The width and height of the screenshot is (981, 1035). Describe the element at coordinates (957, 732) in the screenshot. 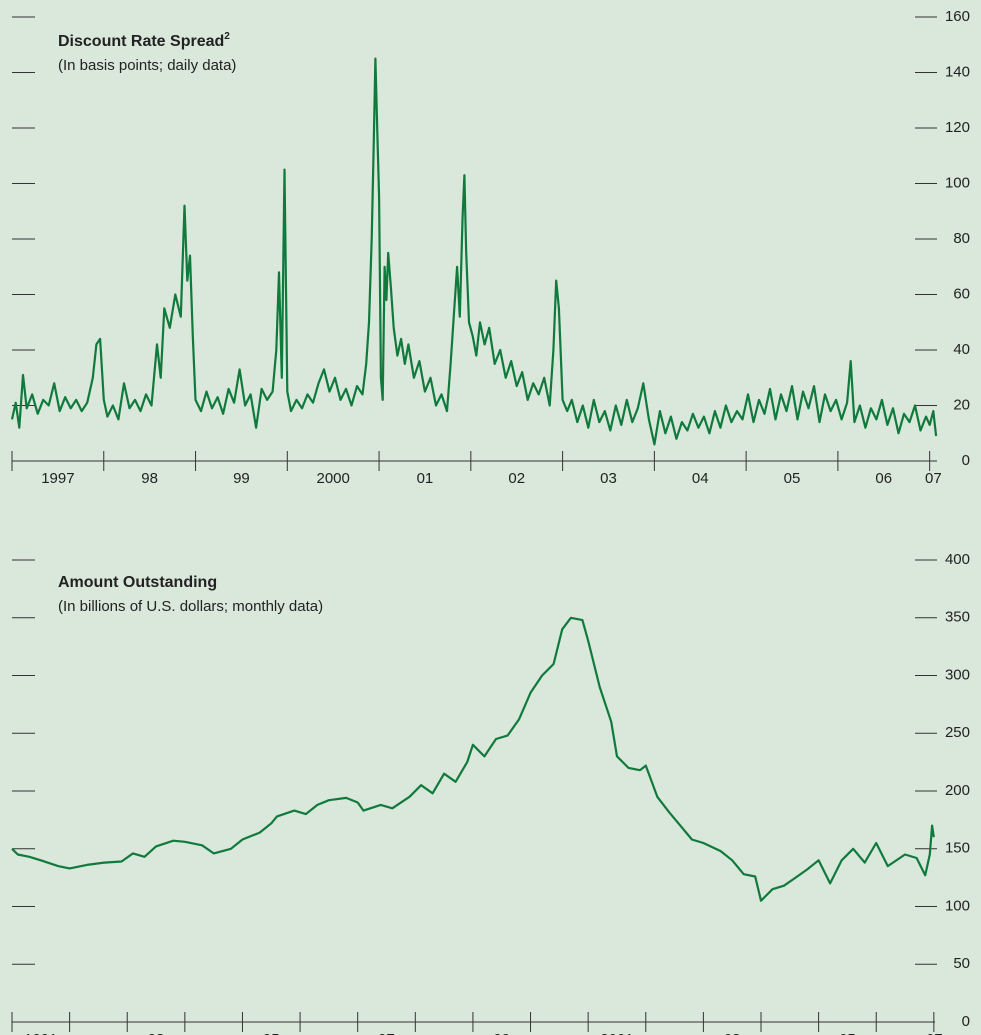

I see `y-tick-label: 250` at that location.